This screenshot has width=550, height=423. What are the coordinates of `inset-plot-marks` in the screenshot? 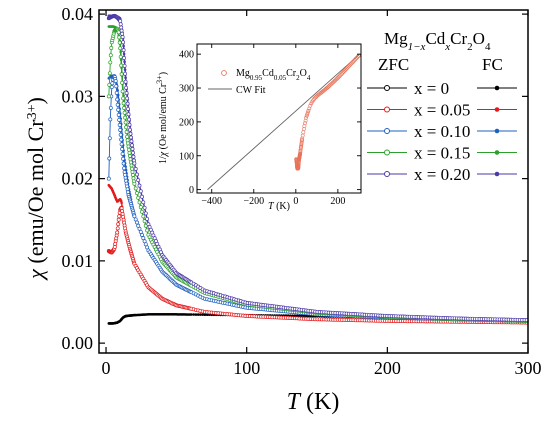 It's located at (279, 118).